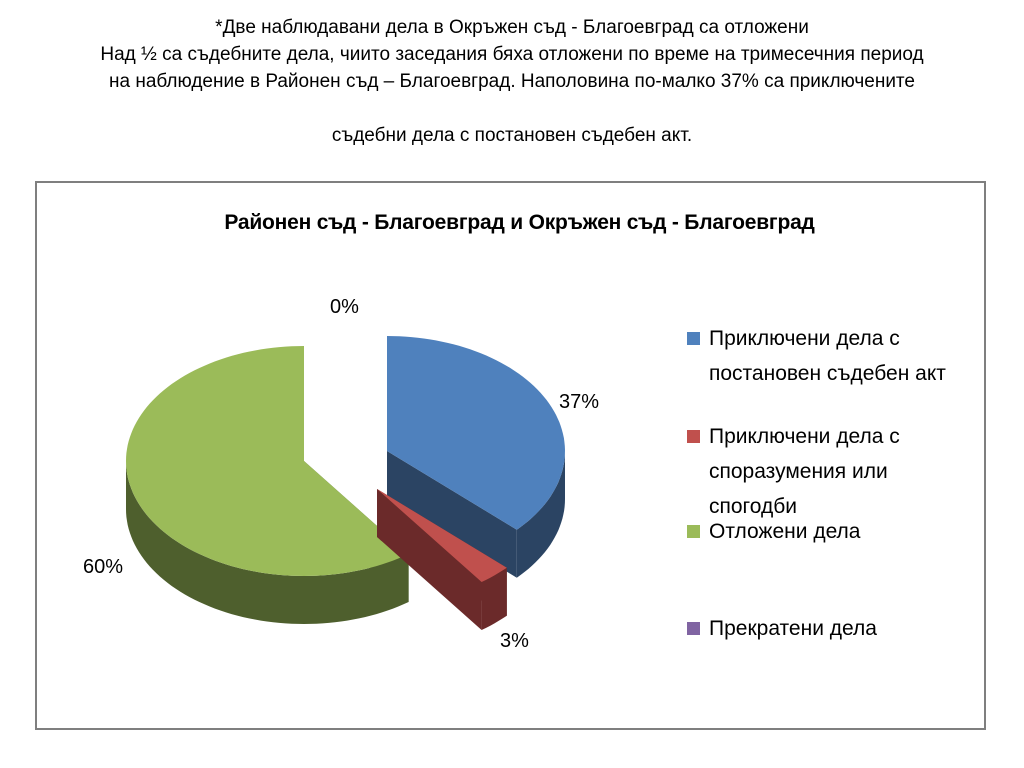 The image size is (1024, 768). Describe the element at coordinates (693, 628) in the screenshot. I see `legend-swatch-terminated` at that location.